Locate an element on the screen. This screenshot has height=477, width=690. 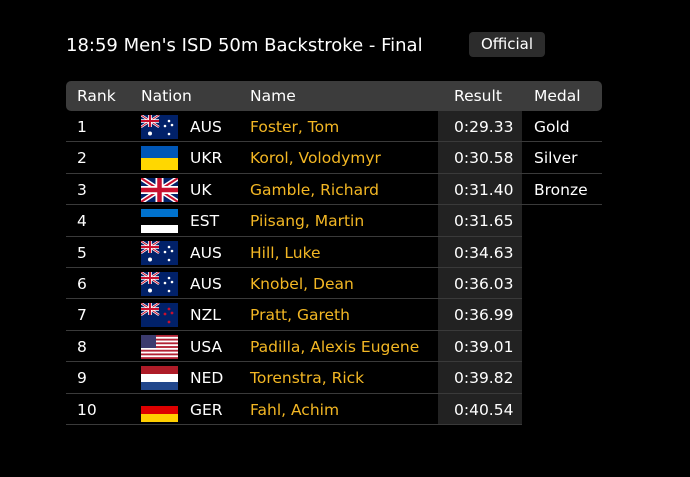
column-header: Rank is located at coordinates (96, 96).